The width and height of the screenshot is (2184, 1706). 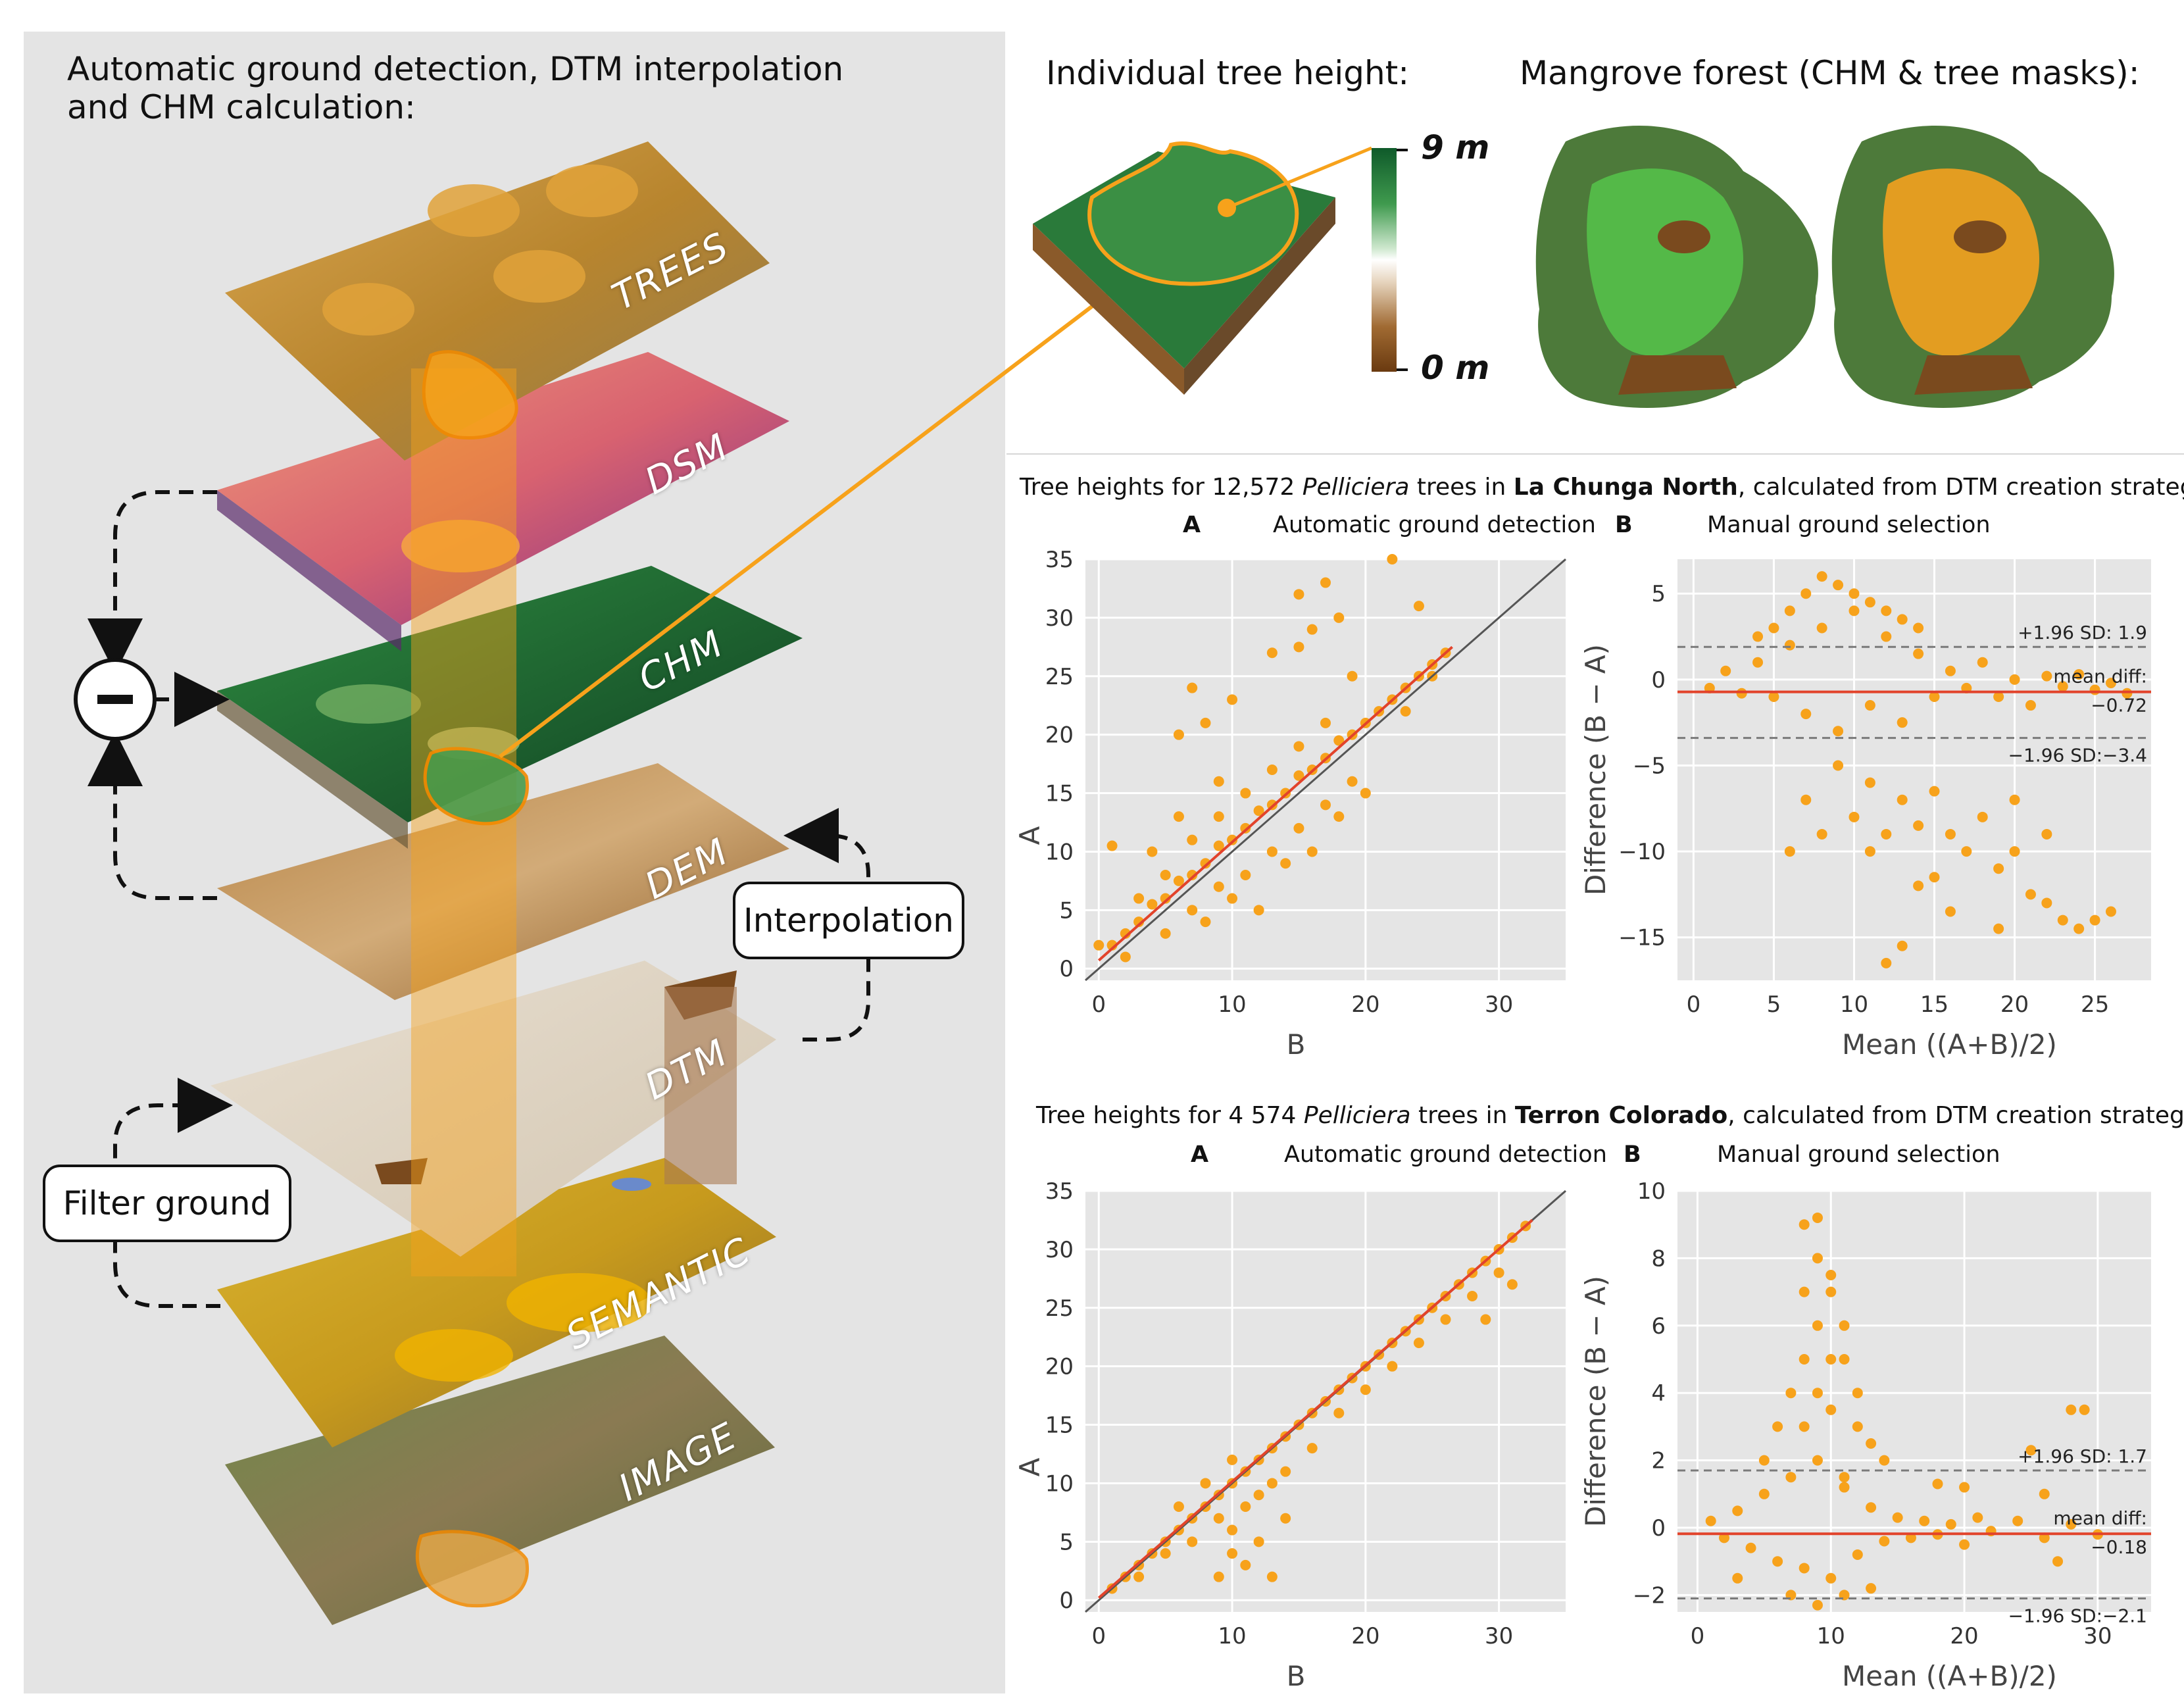 I want to click on dsm-layer, so click(x=503, y=501).